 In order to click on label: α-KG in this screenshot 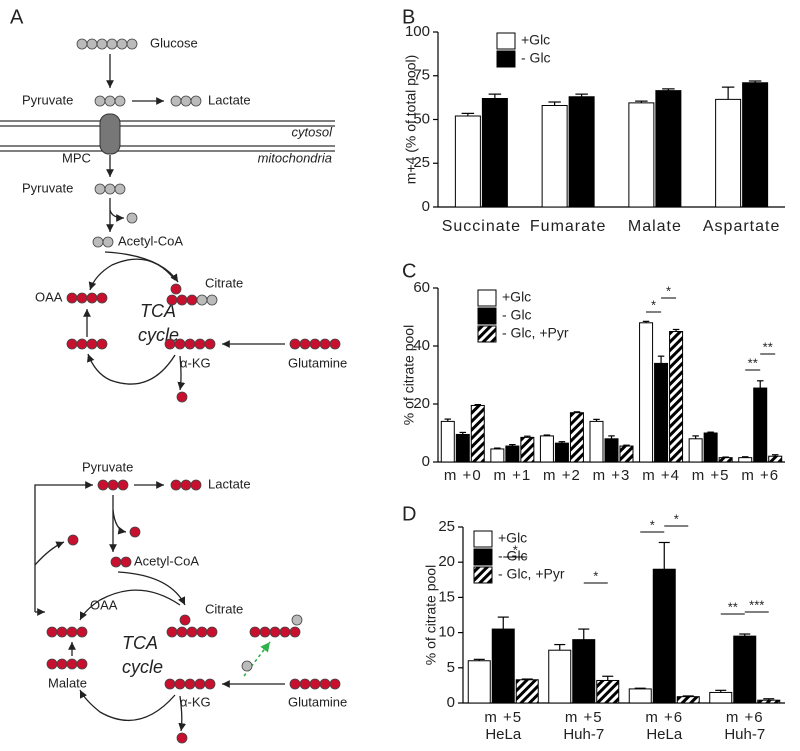, I will do `click(195, 362)`.